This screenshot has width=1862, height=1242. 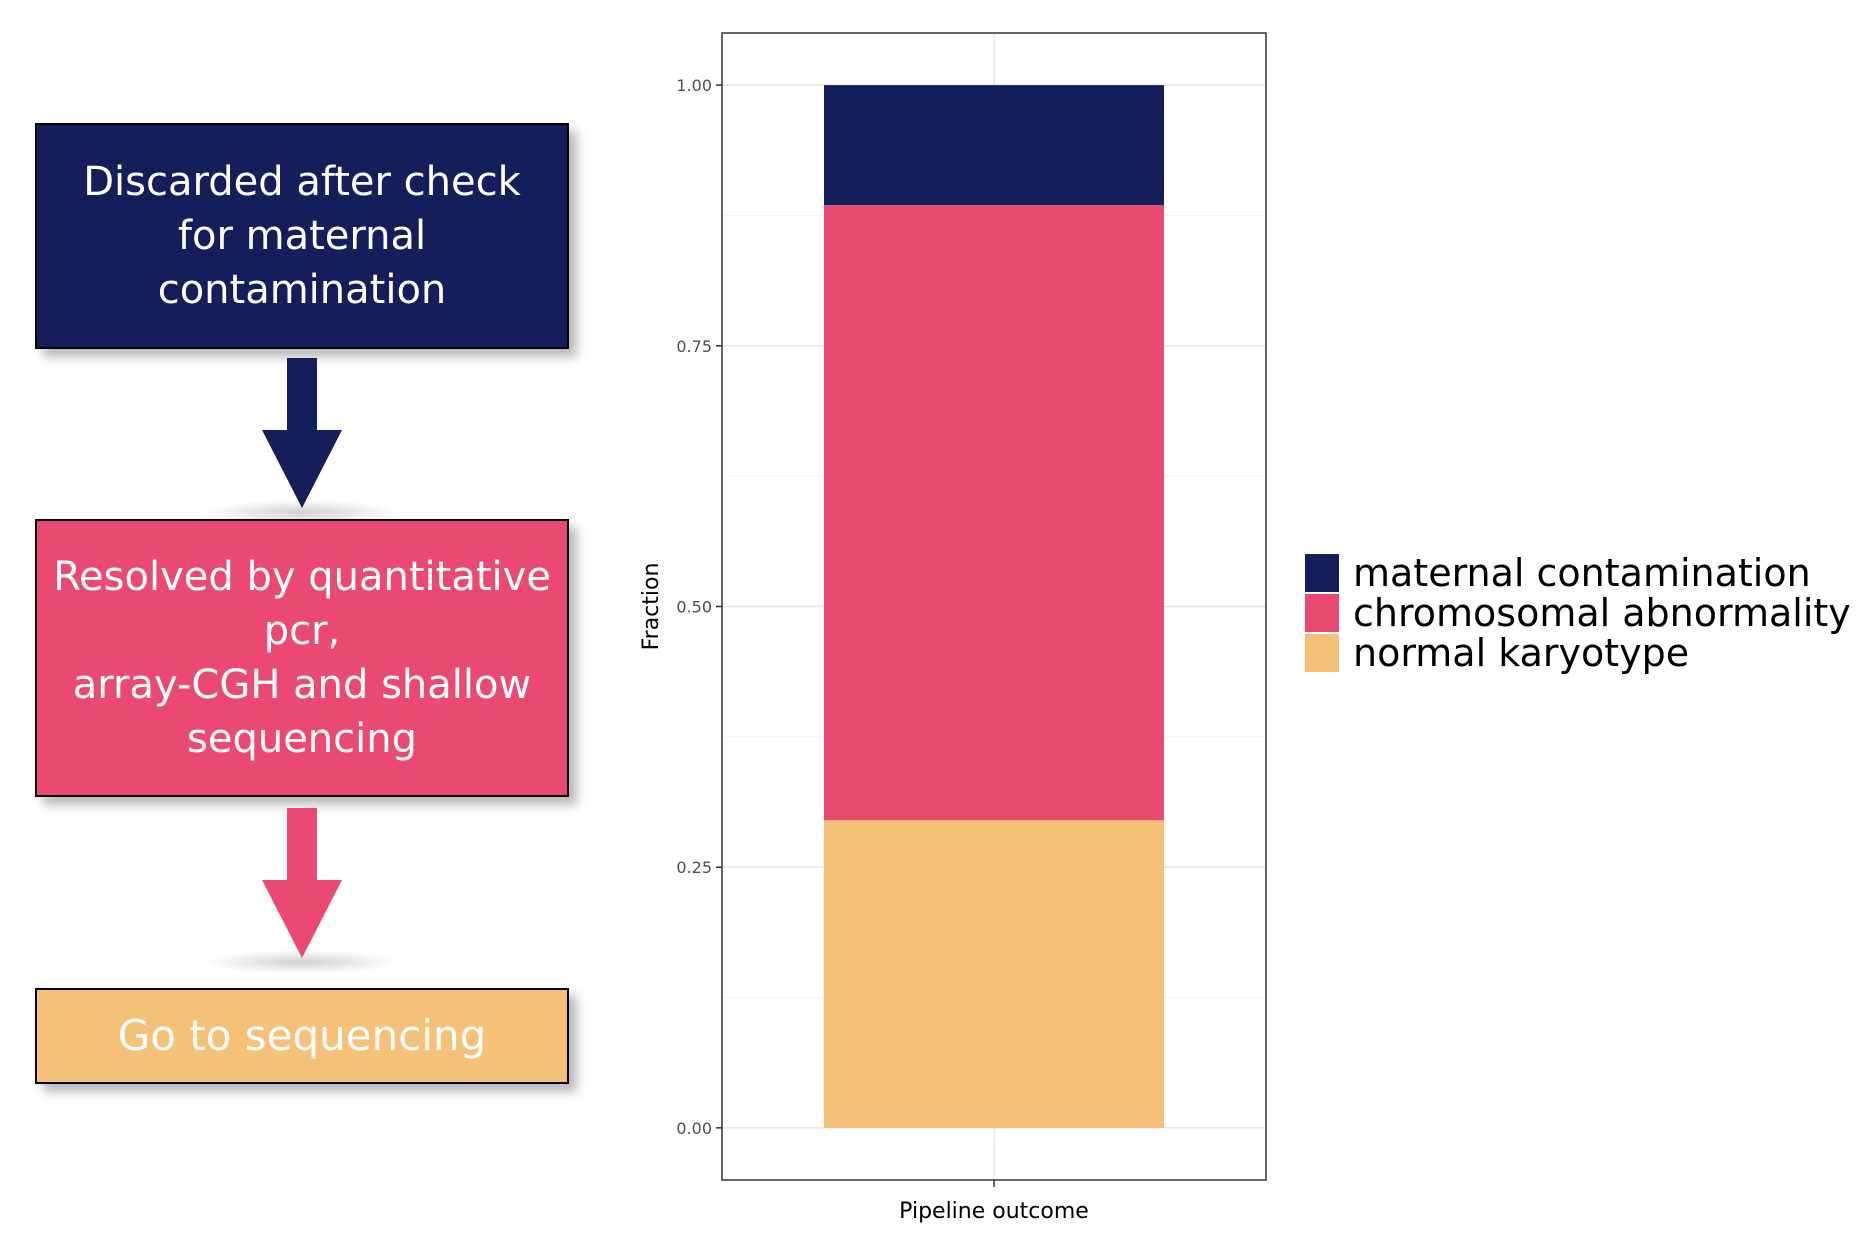 I want to click on y-tick-label: 0.75, so click(x=694, y=346).